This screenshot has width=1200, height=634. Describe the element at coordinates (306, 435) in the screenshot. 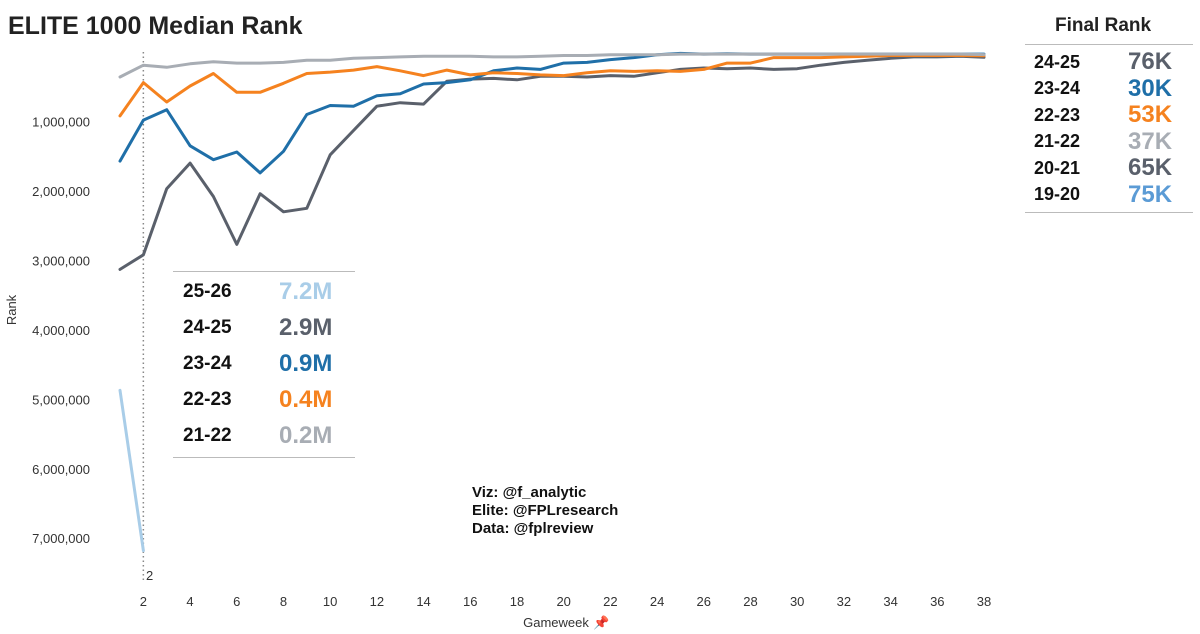

I see `rank-value: 0.2M` at that location.